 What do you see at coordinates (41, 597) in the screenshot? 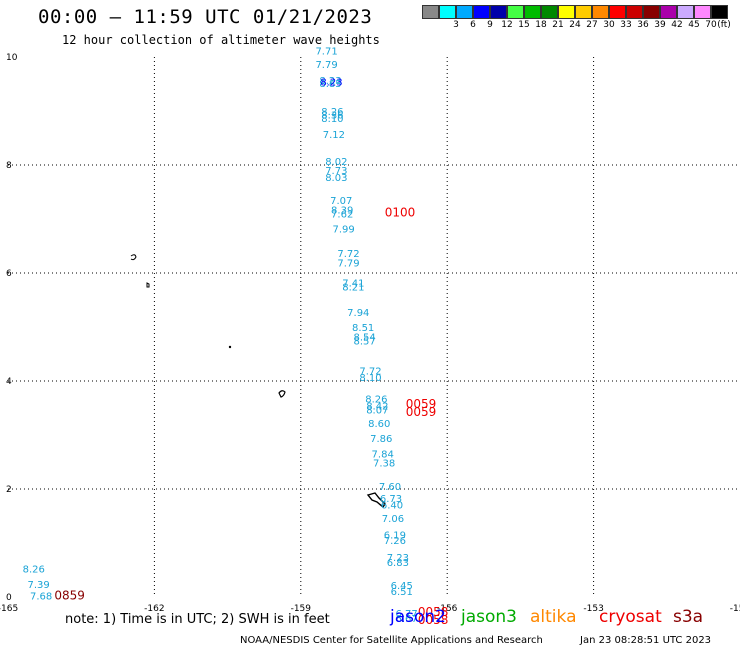
I see `data-label-jason3: 7.68` at bounding box center [41, 597].